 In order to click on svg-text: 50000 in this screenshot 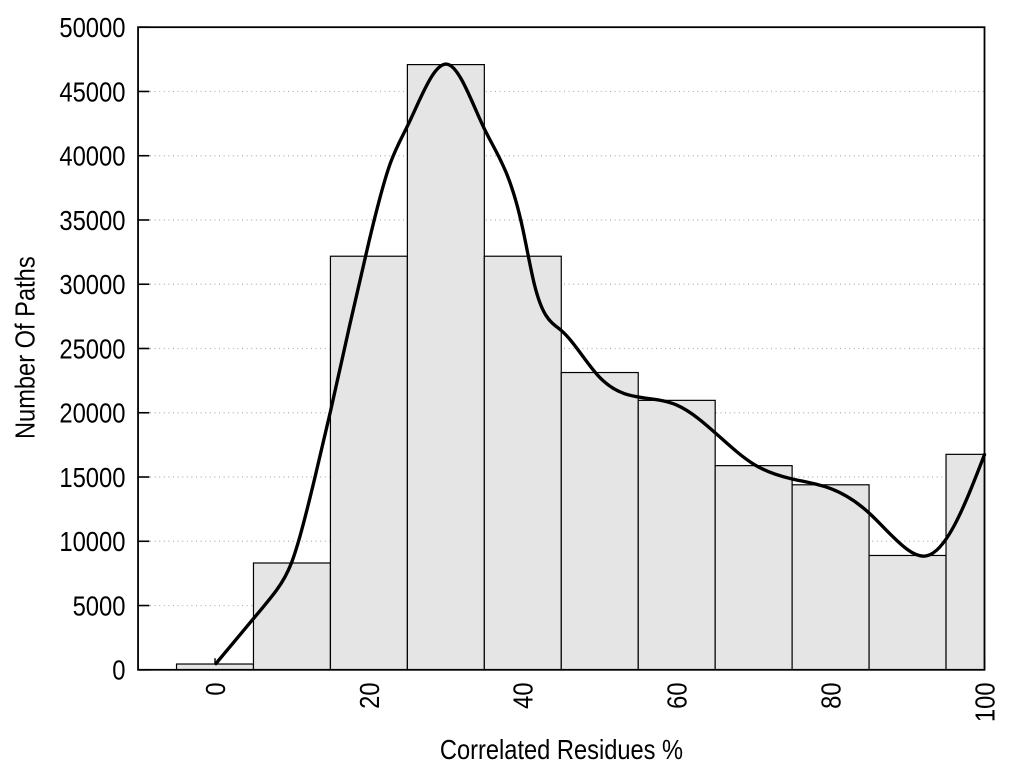, I will do `click(92, 27)`.